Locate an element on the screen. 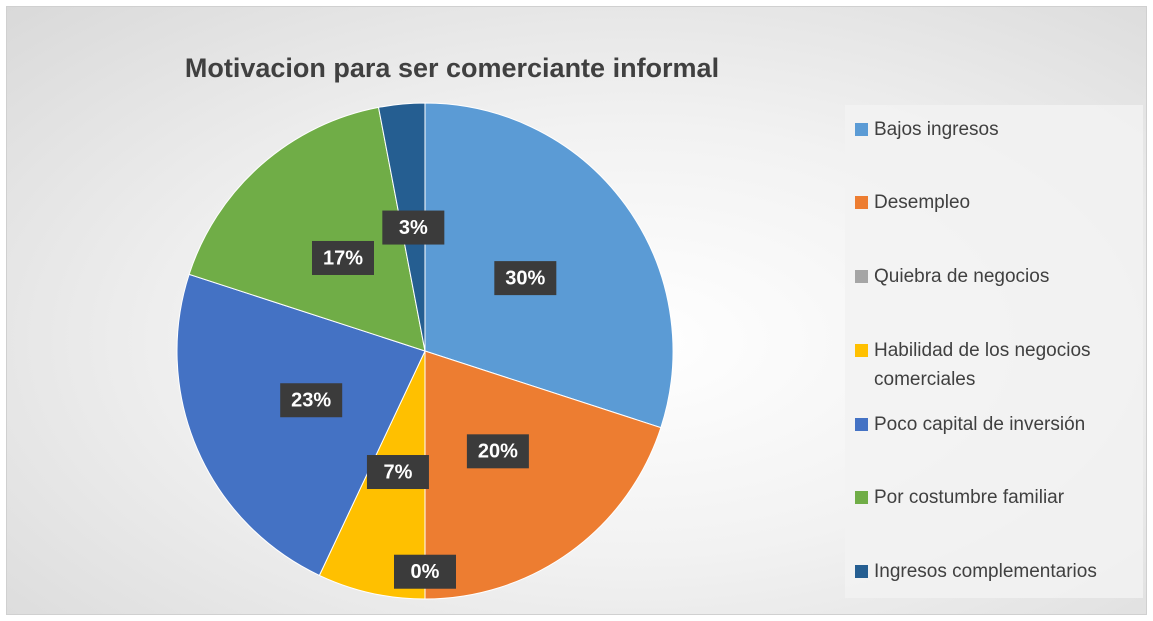 This screenshot has width=1153, height=621. data-label: 30% is located at coordinates (525, 278).